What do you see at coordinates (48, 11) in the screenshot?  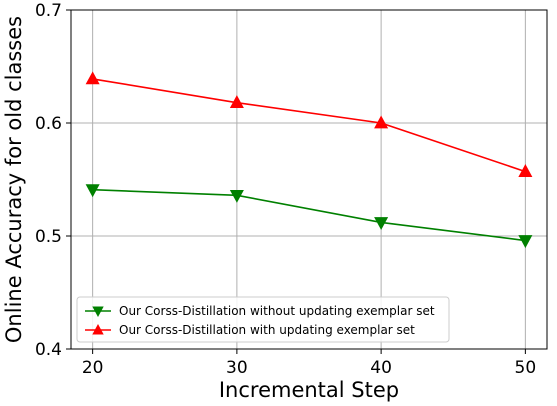 I see `y-tick-label: 0.7` at bounding box center [48, 11].